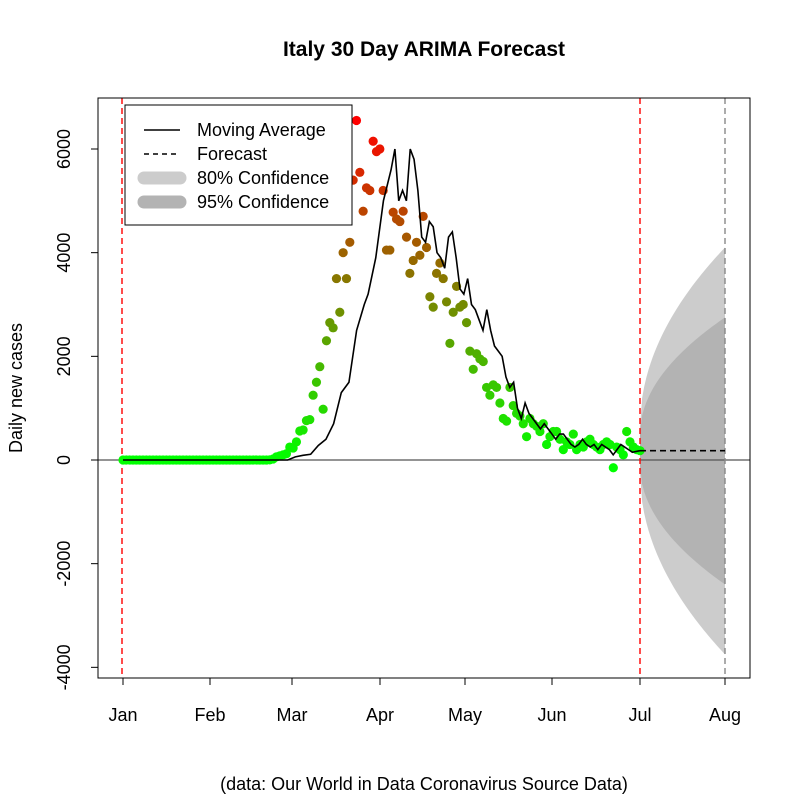 The image size is (800, 800). I want to click on legend-label: 95% Confidence, so click(263, 202).